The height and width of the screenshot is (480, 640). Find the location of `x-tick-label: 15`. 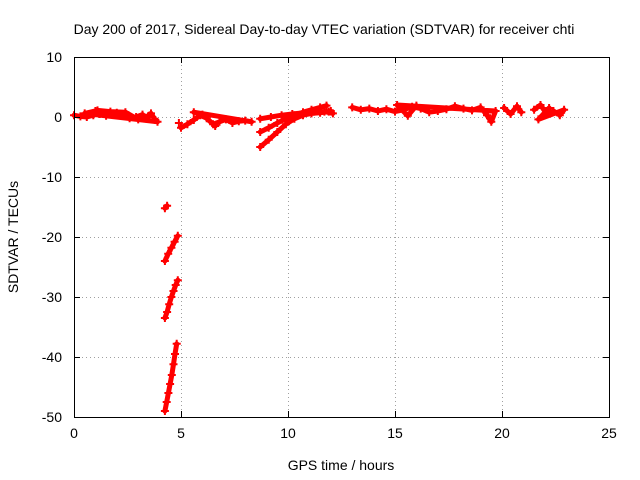

x-tick-label: 15 is located at coordinates (395, 433).